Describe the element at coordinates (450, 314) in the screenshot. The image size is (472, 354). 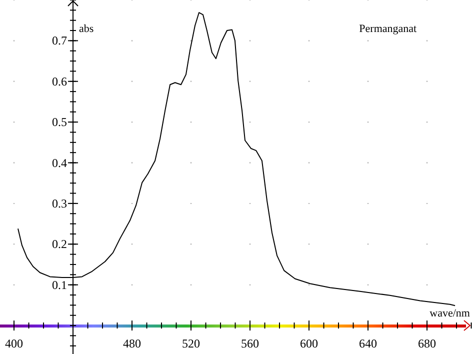
I see `x-axis-title: wave/nm` at that location.